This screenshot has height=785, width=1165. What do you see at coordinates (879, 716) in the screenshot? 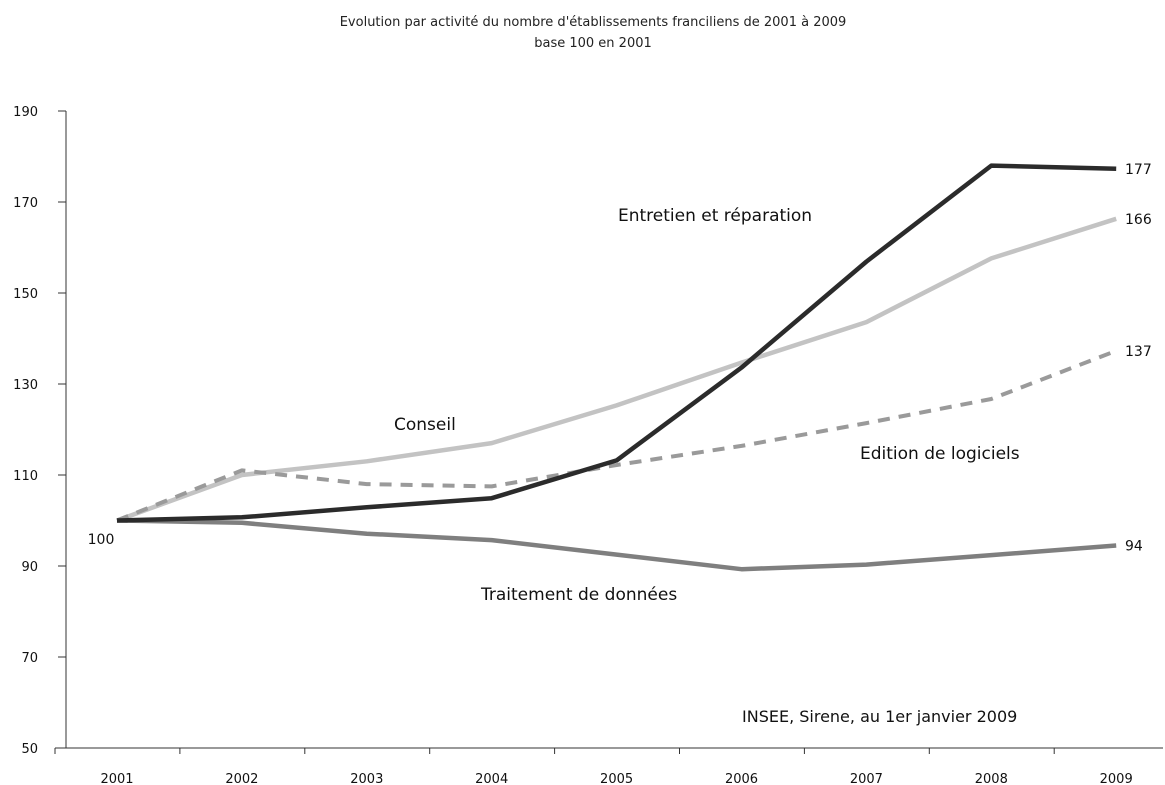
I see `source-note: INSEE, Sirene, au 1er janvier 2009` at bounding box center [879, 716].